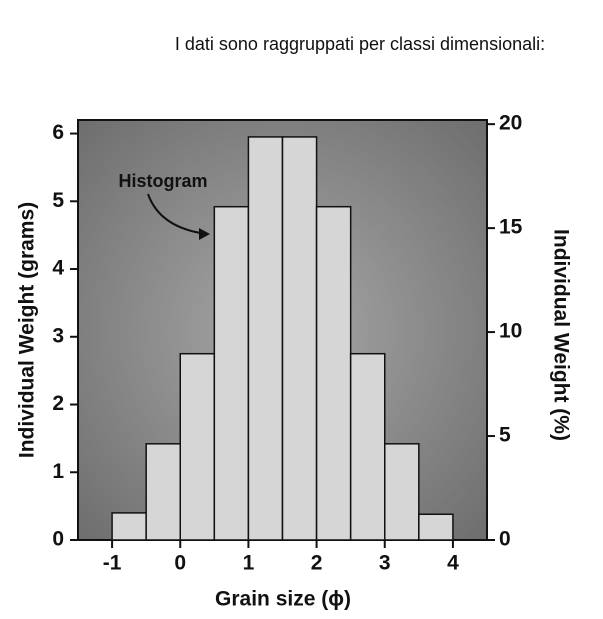 This screenshot has height=619, width=603. I want to click on x-tick-label: 4, so click(453, 563).